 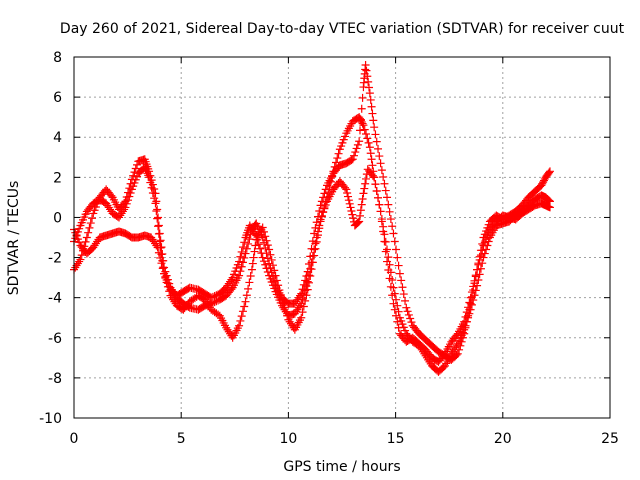 What do you see at coordinates (57, 98) in the screenshot?
I see `y-tick-label: 6` at bounding box center [57, 98].